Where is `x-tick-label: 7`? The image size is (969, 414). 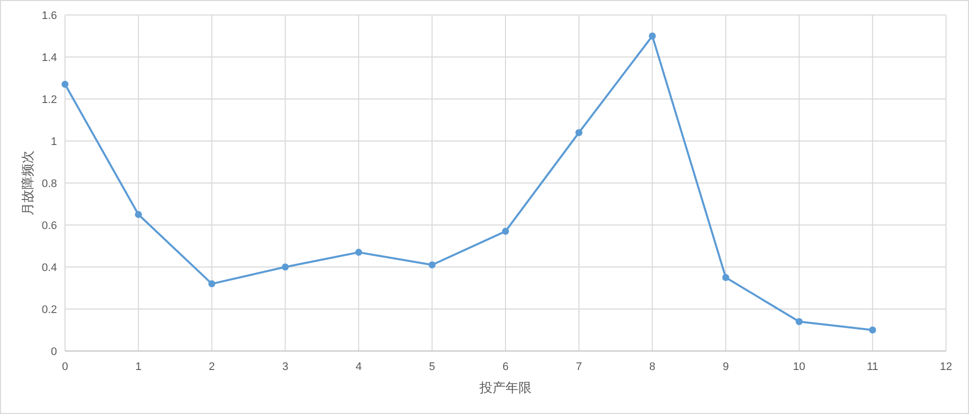 x-tick-label: 7 is located at coordinates (579, 367).